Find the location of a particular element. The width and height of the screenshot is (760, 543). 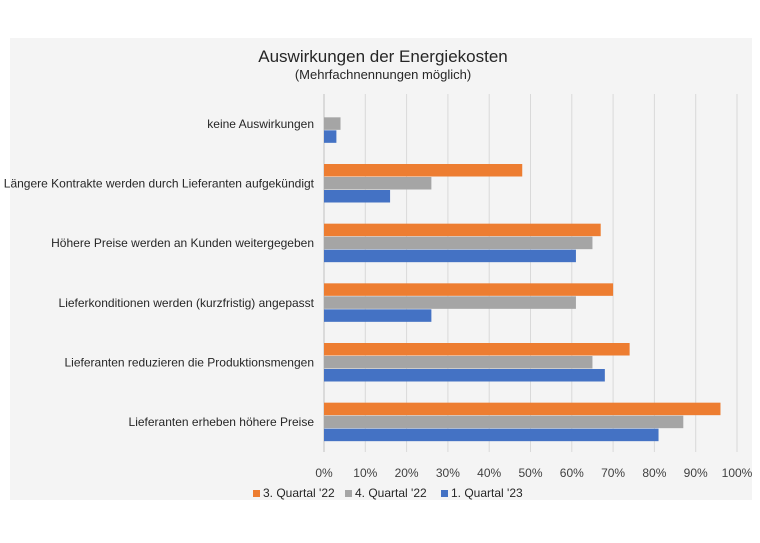

legend-label: 1. Quartal '23 is located at coordinates (487, 493).